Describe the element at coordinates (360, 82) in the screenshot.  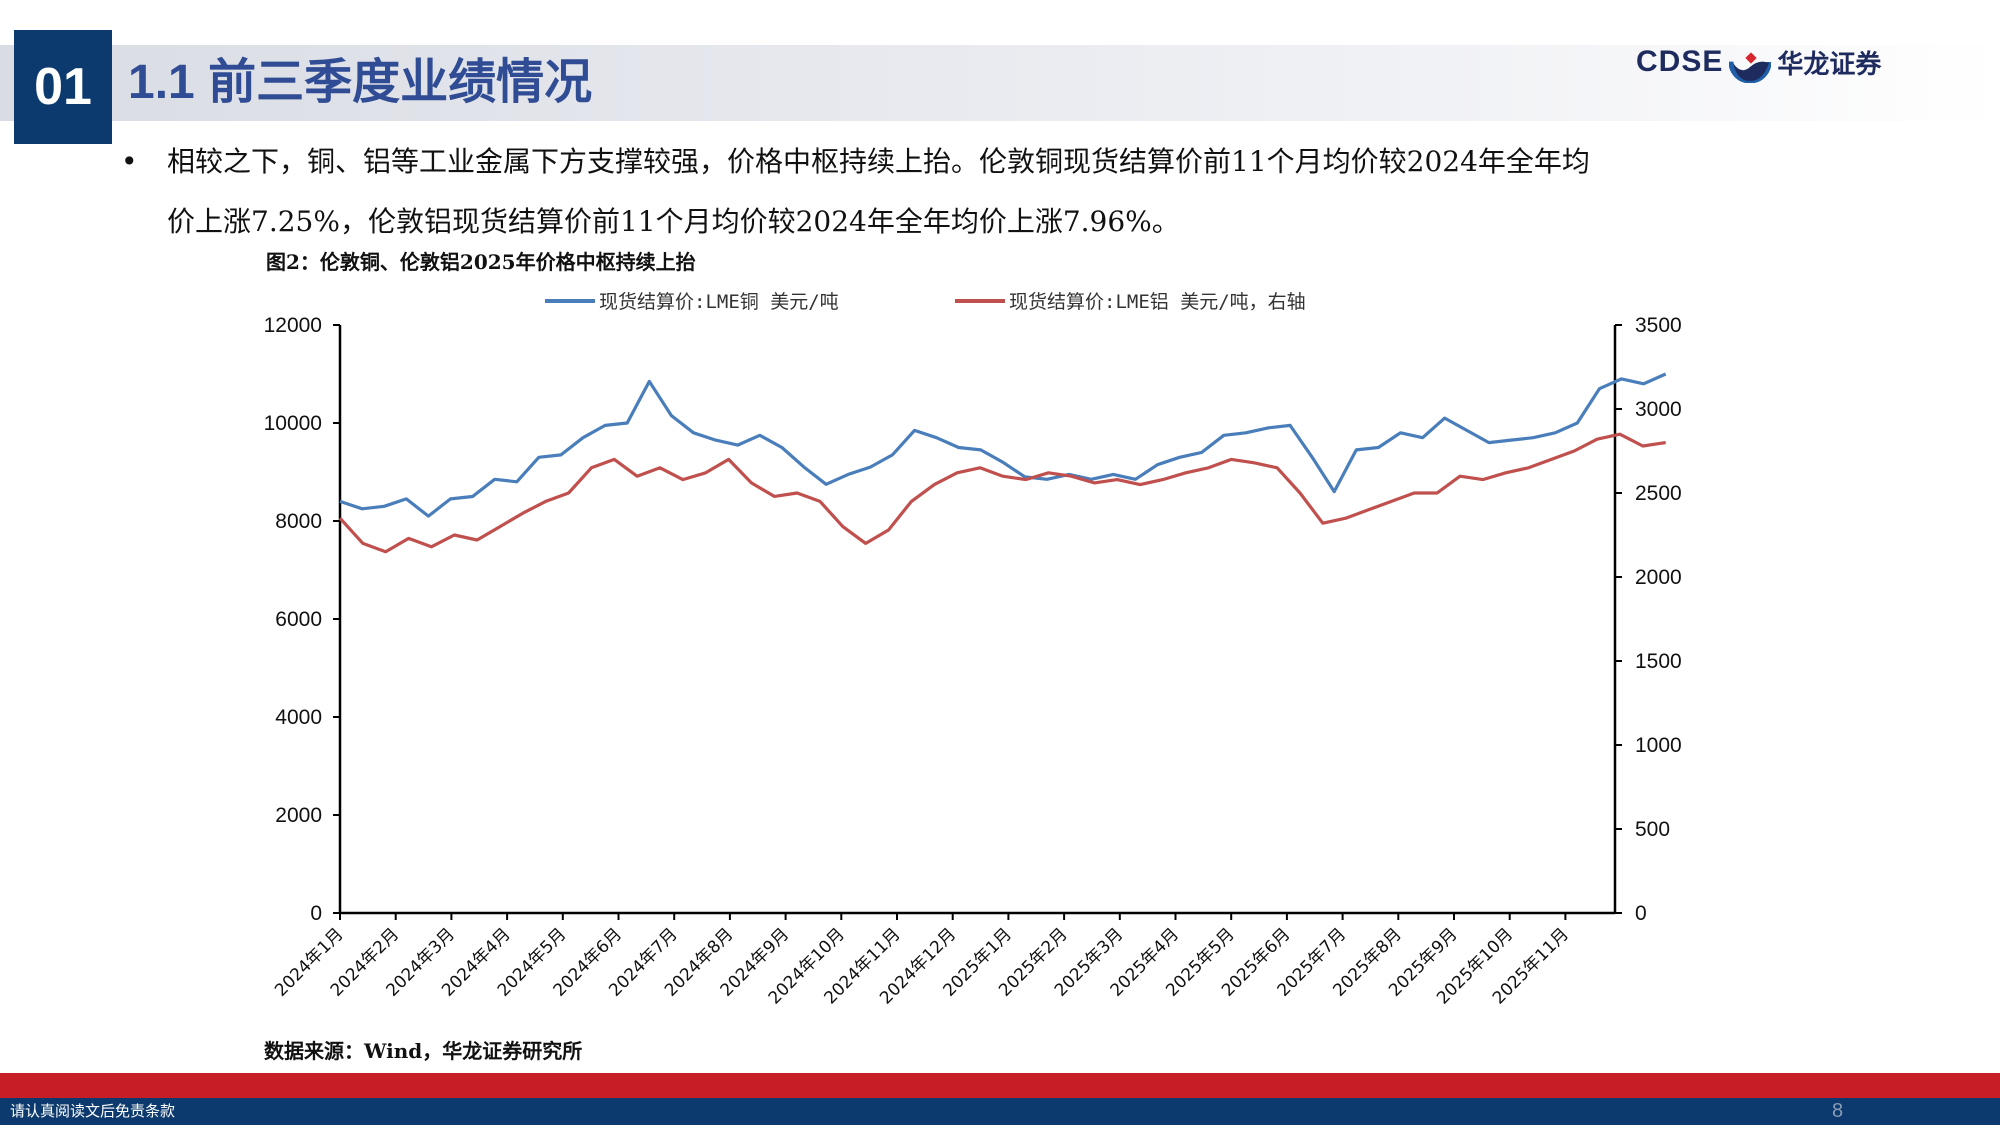
I see `page-title: 1.1 前三季度业绩情况` at that location.